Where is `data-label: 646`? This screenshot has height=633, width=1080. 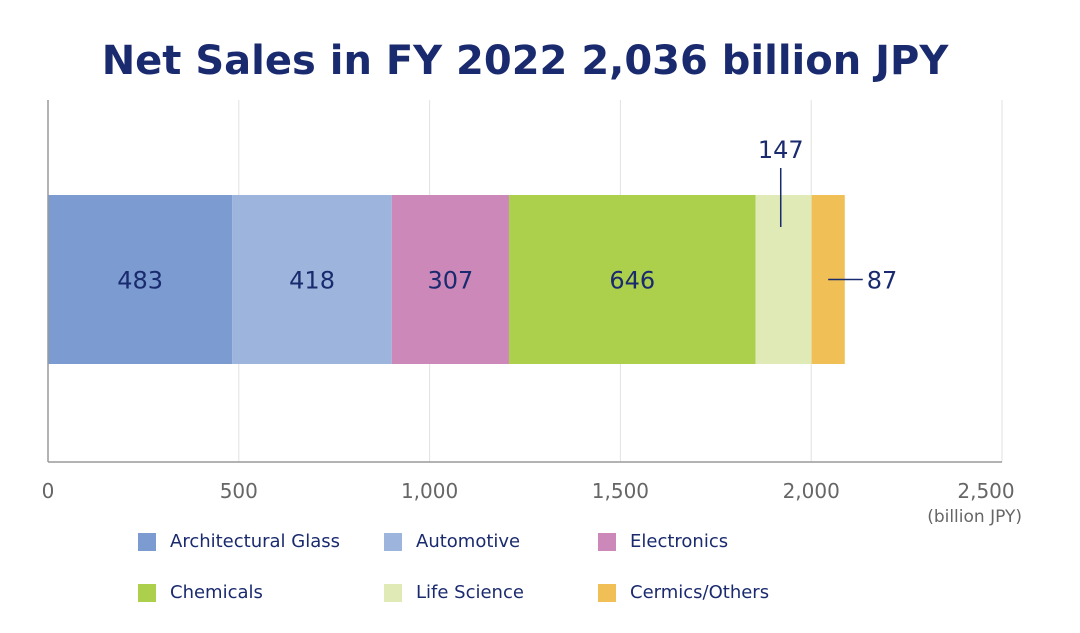 data-label: 646 is located at coordinates (632, 281).